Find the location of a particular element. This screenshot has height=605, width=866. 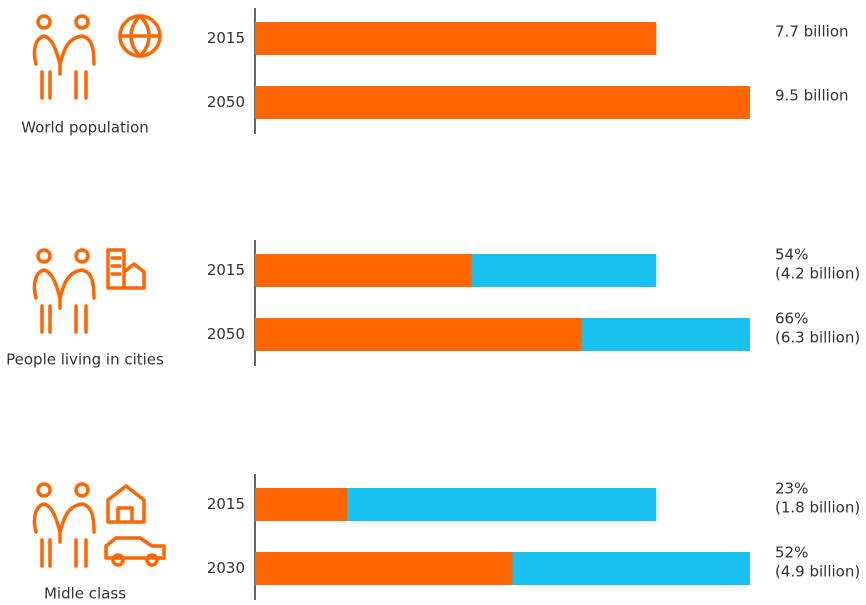

share-label: 54% is located at coordinates (791, 255).